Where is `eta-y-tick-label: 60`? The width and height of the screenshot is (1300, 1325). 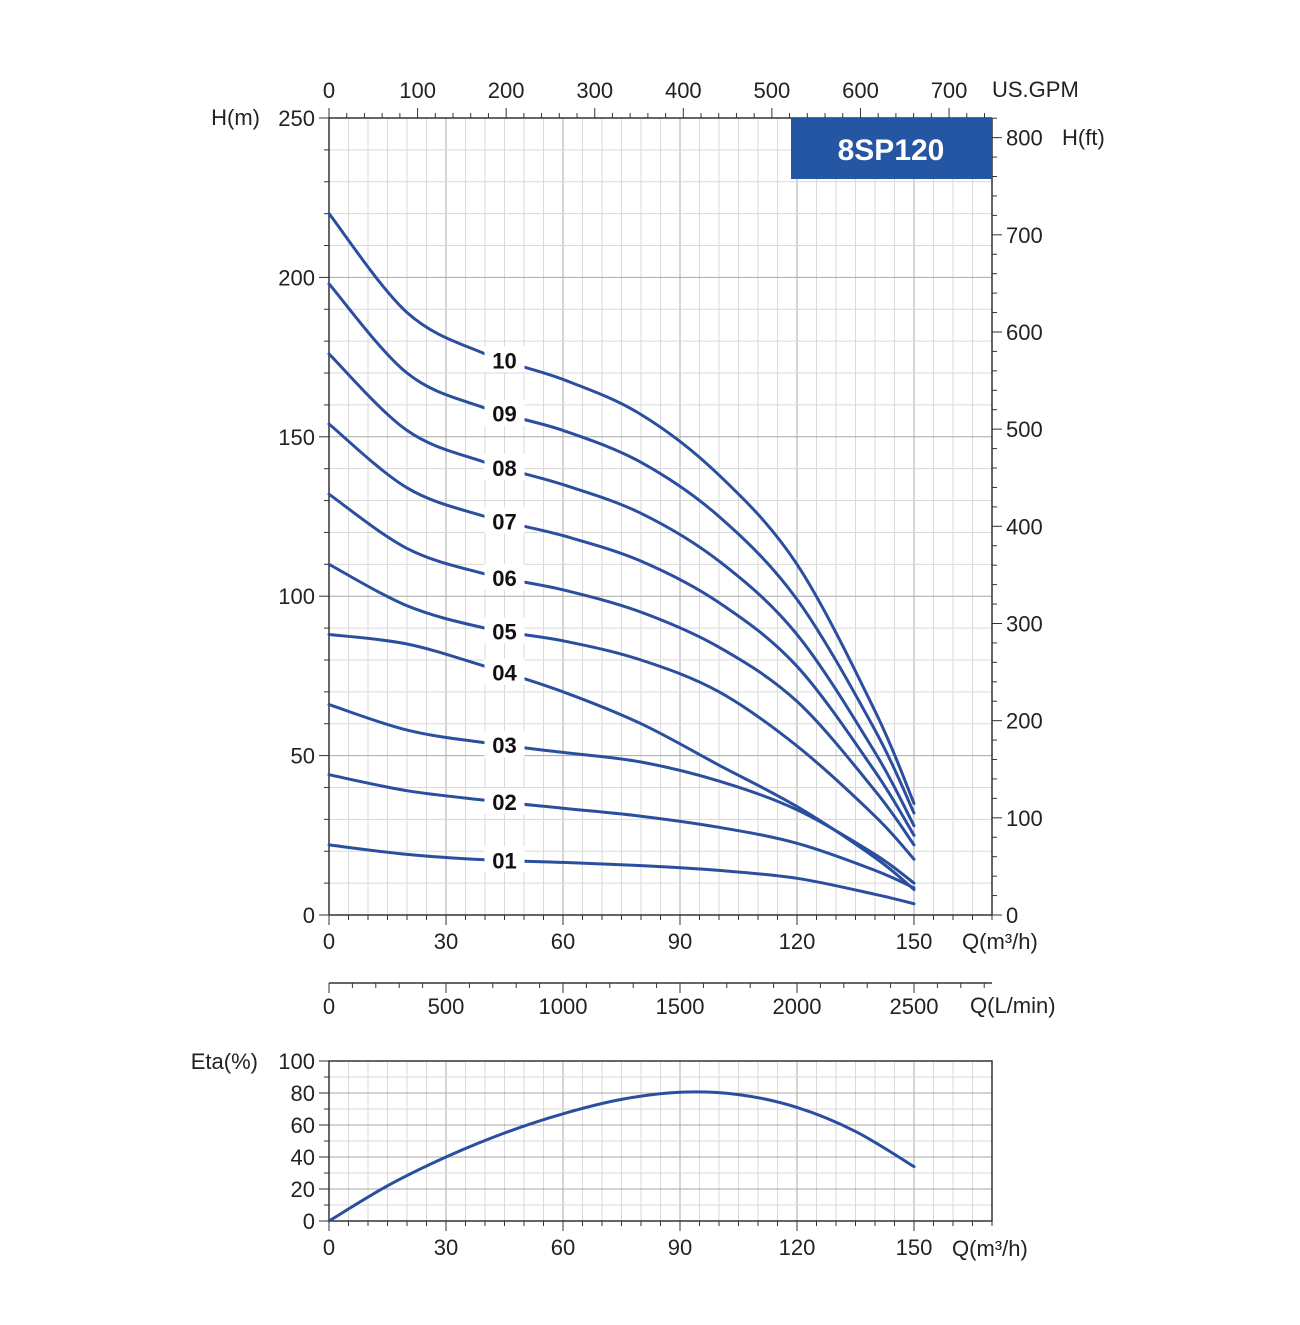 eta-y-tick-label: 60 is located at coordinates (303, 1125).